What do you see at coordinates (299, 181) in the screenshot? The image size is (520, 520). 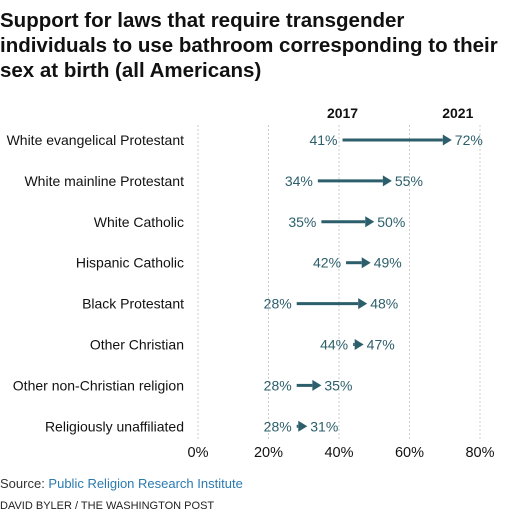 I see `start-value-label: 34%` at bounding box center [299, 181].